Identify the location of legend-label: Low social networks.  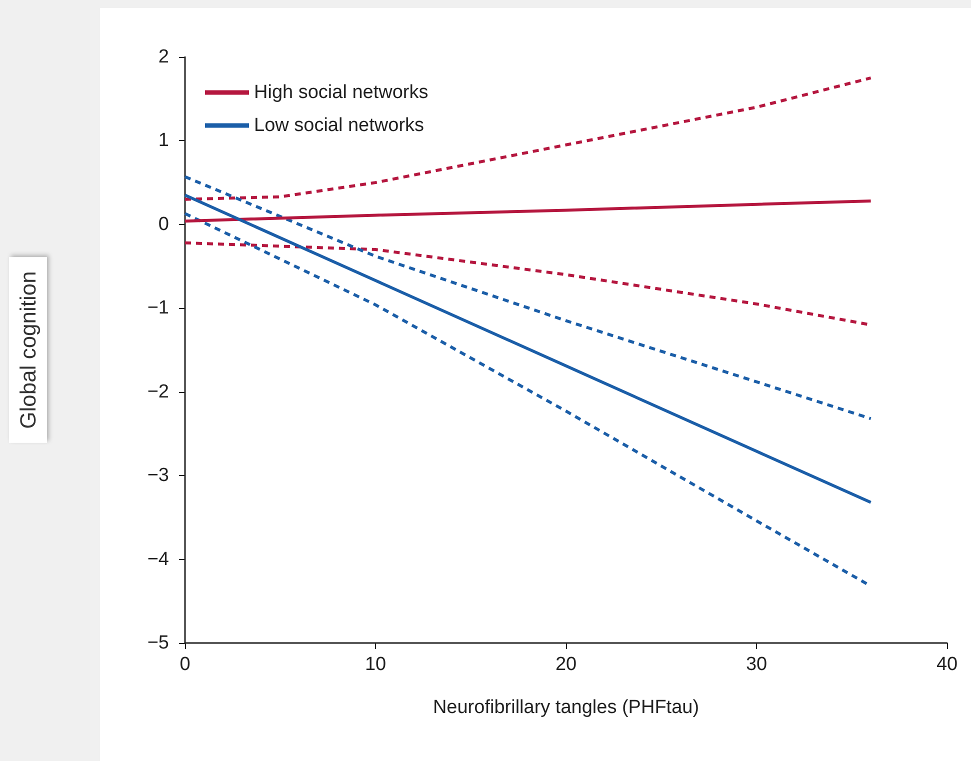
(339, 125).